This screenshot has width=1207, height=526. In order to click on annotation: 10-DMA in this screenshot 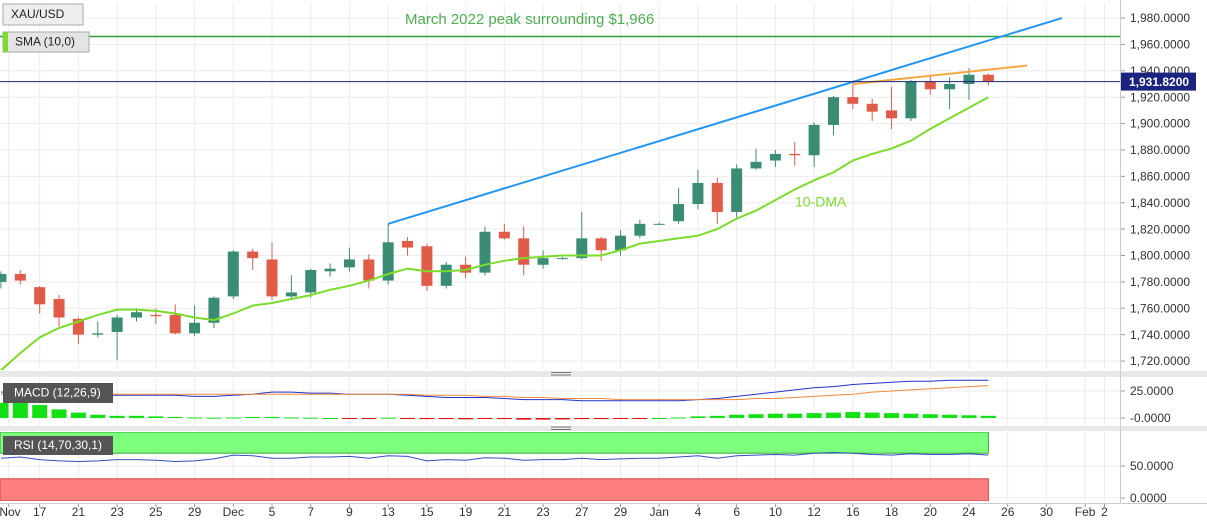, I will do `click(821, 202)`.